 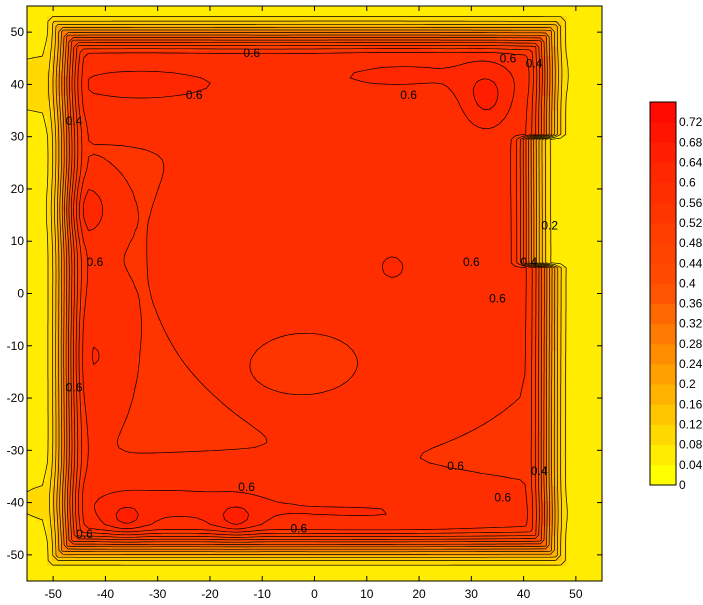 I want to click on x-tick-label: -30, so click(x=158, y=594).